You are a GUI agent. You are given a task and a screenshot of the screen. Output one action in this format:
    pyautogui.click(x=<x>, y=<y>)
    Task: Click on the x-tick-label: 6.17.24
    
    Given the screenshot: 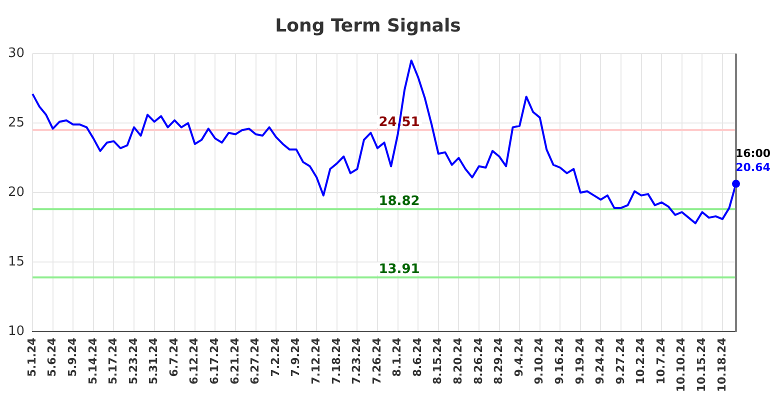 What is the action you would take?
    pyautogui.click(x=215, y=360)
    